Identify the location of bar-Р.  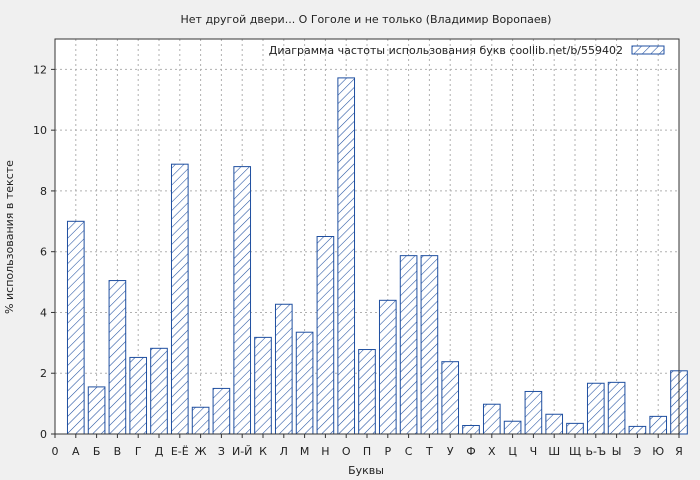
(387, 367).